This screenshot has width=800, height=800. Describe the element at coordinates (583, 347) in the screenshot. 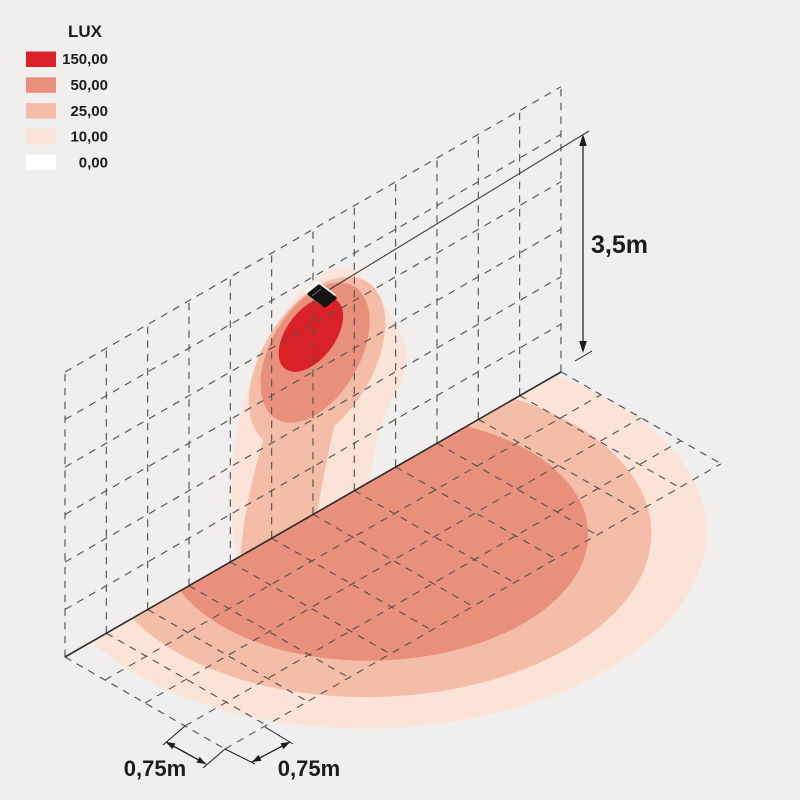

I see `arrow-down-icon` at that location.